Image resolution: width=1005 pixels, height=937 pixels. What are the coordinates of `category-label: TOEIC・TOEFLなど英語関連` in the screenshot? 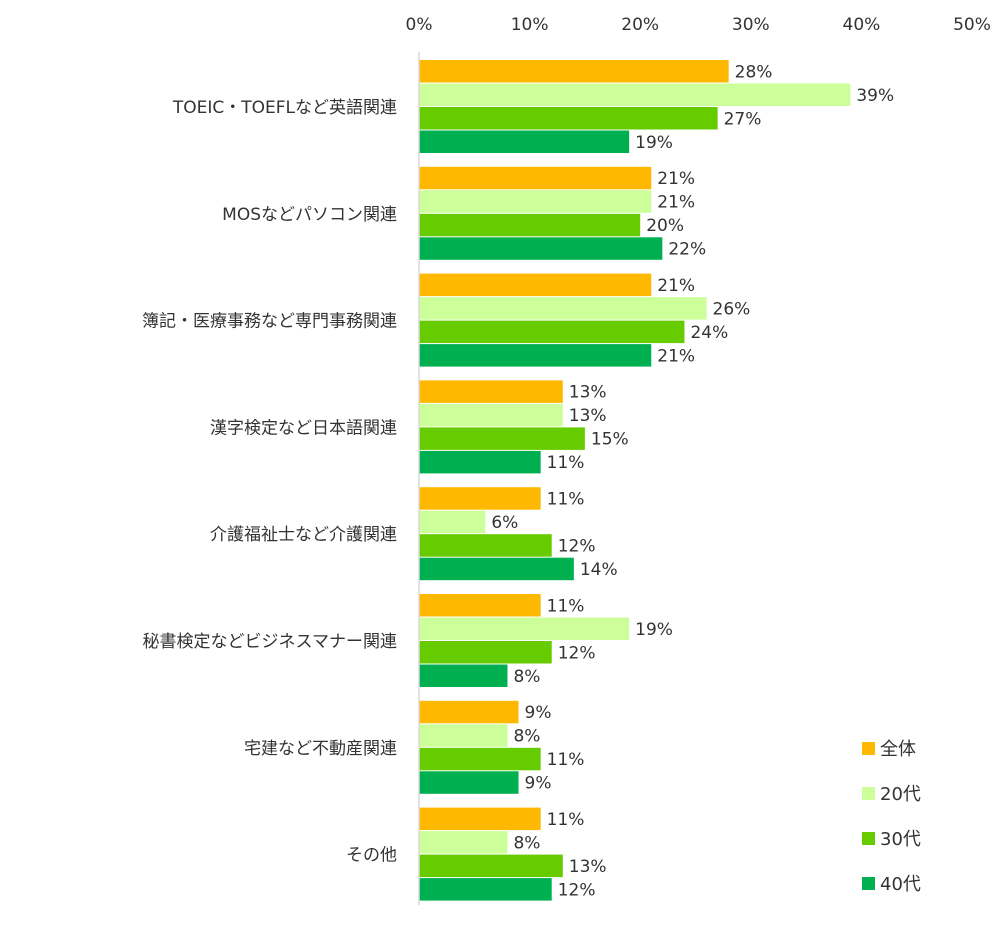 It's located at (284, 108).